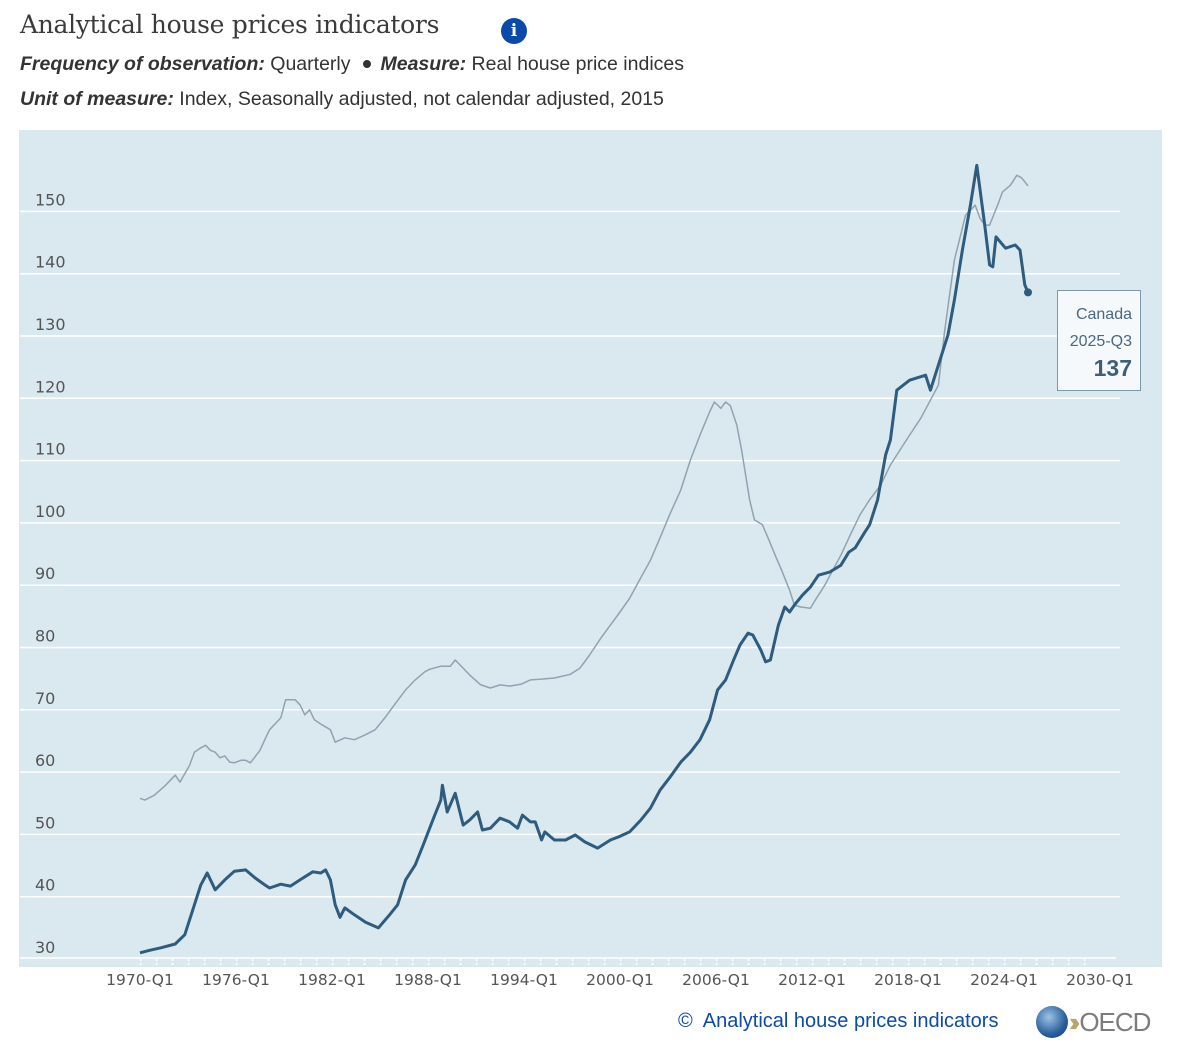 This screenshot has height=1062, width=1187. I want to click on x-tick-label: 1970-Q1, so click(140, 980).